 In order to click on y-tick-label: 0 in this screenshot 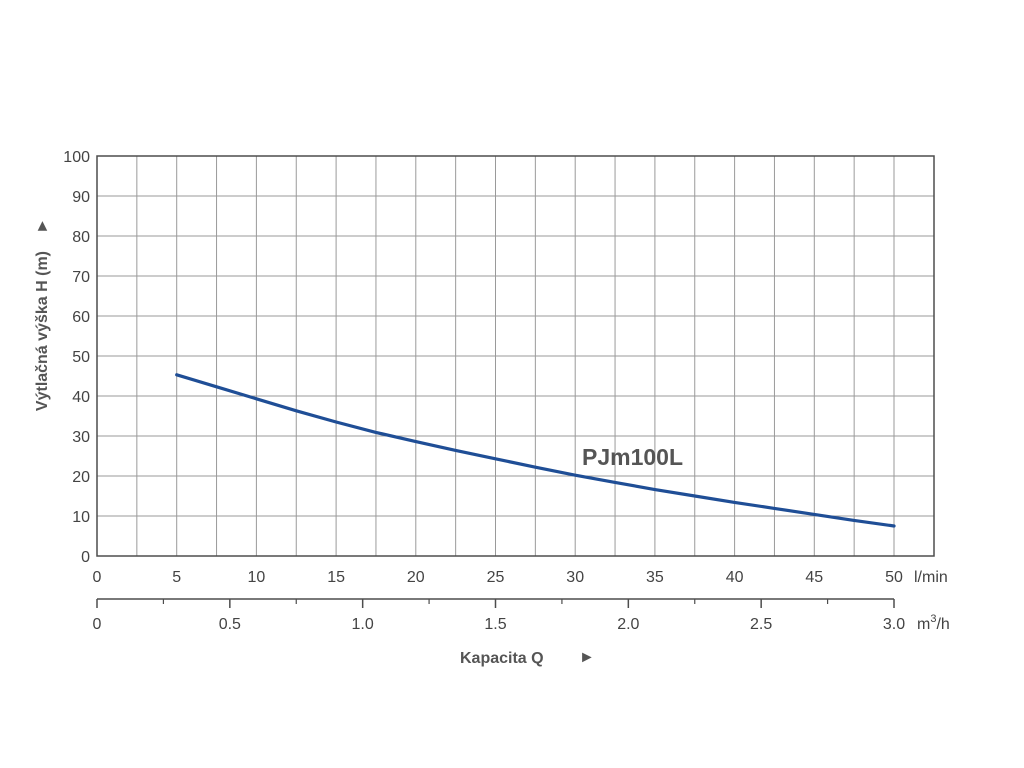, I will do `click(85, 557)`.